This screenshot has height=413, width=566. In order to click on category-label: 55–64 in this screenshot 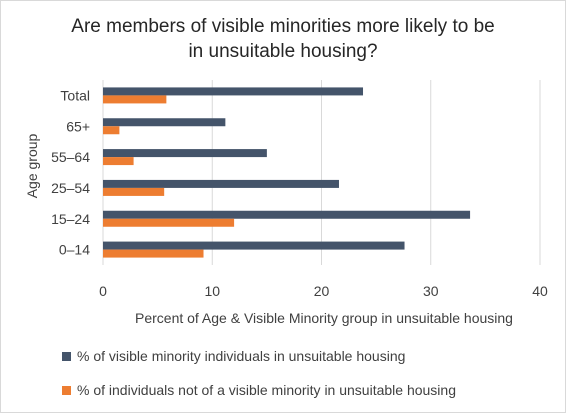, I will do `click(70, 157)`.